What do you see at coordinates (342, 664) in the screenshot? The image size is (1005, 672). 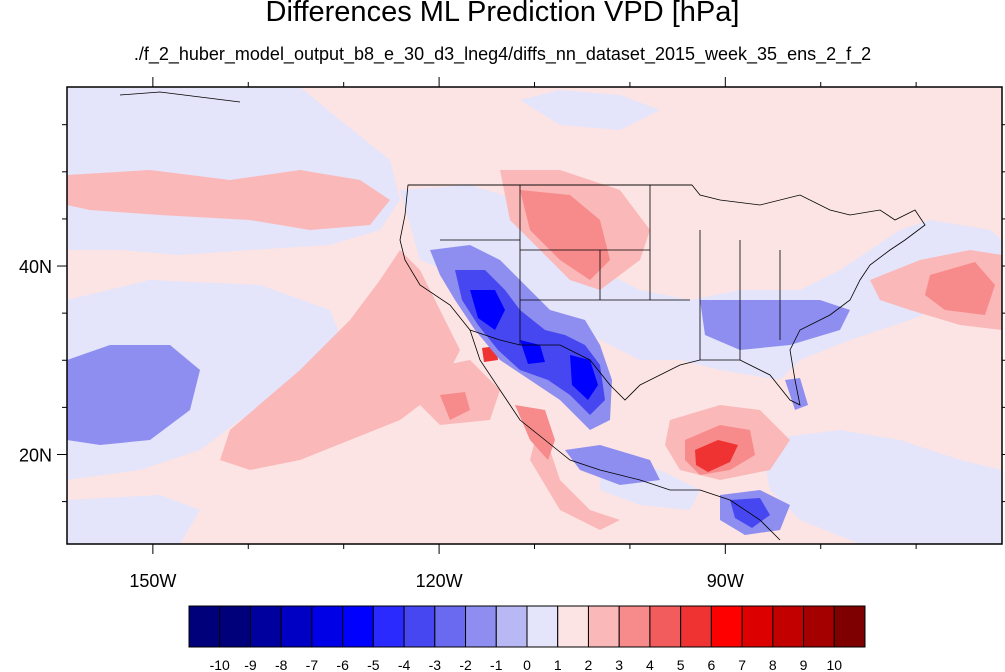 I see `colorbar-label: -6` at bounding box center [342, 664].